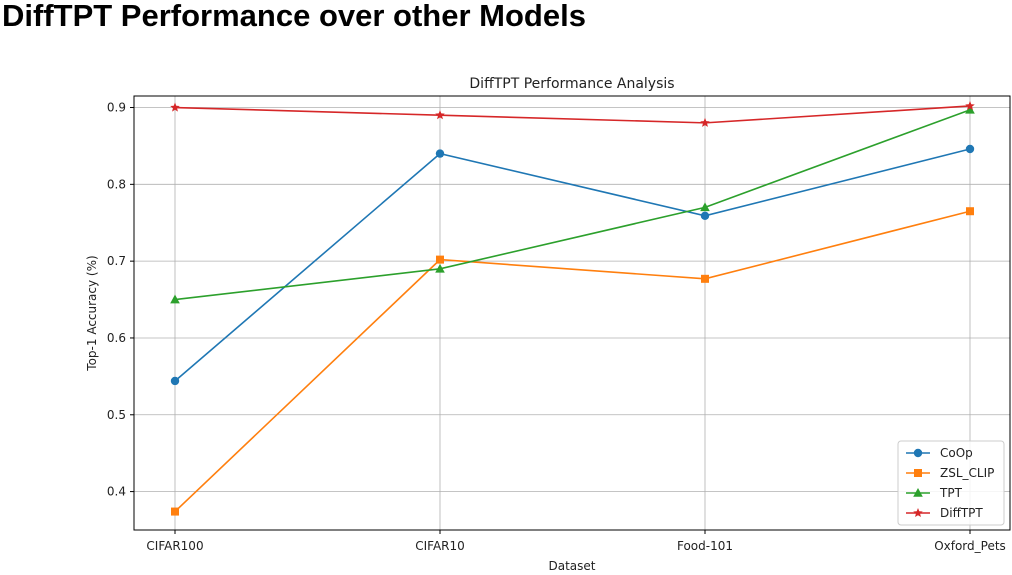 This screenshot has height=575, width=1012. Describe the element at coordinates (116, 184) in the screenshot. I see `y-tick-label: 0.8` at that location.